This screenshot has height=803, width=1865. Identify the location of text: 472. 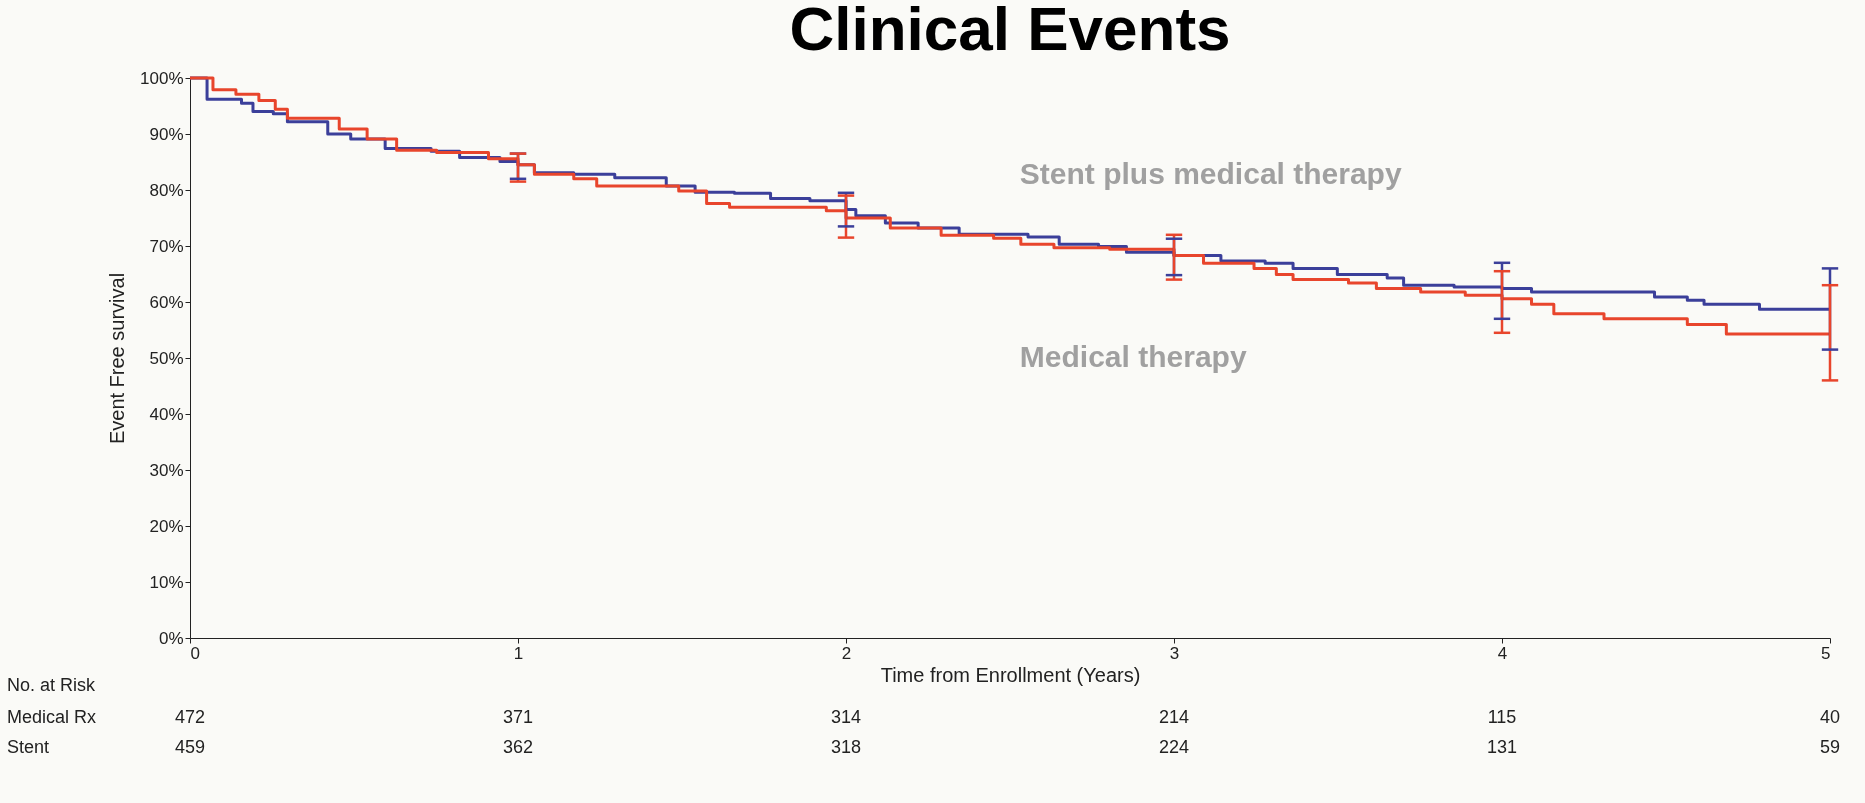
(190, 717).